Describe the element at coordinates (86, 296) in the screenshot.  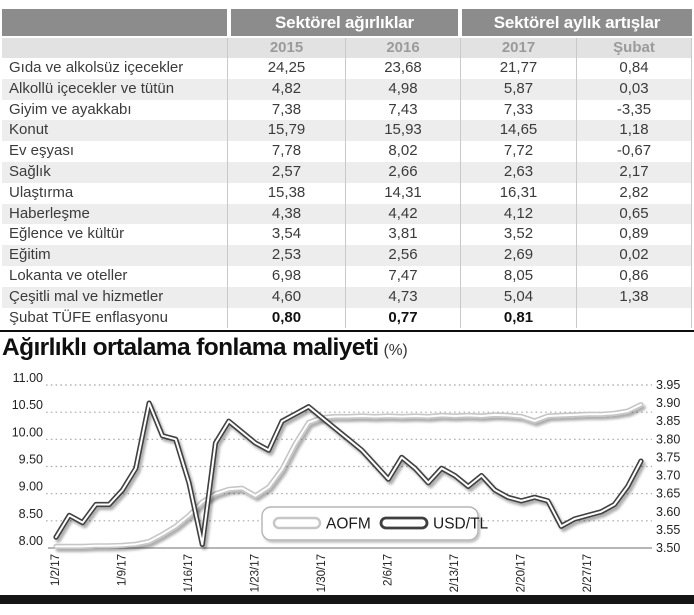
I see `row-label: Çeşitli mal ve hizmetler` at that location.